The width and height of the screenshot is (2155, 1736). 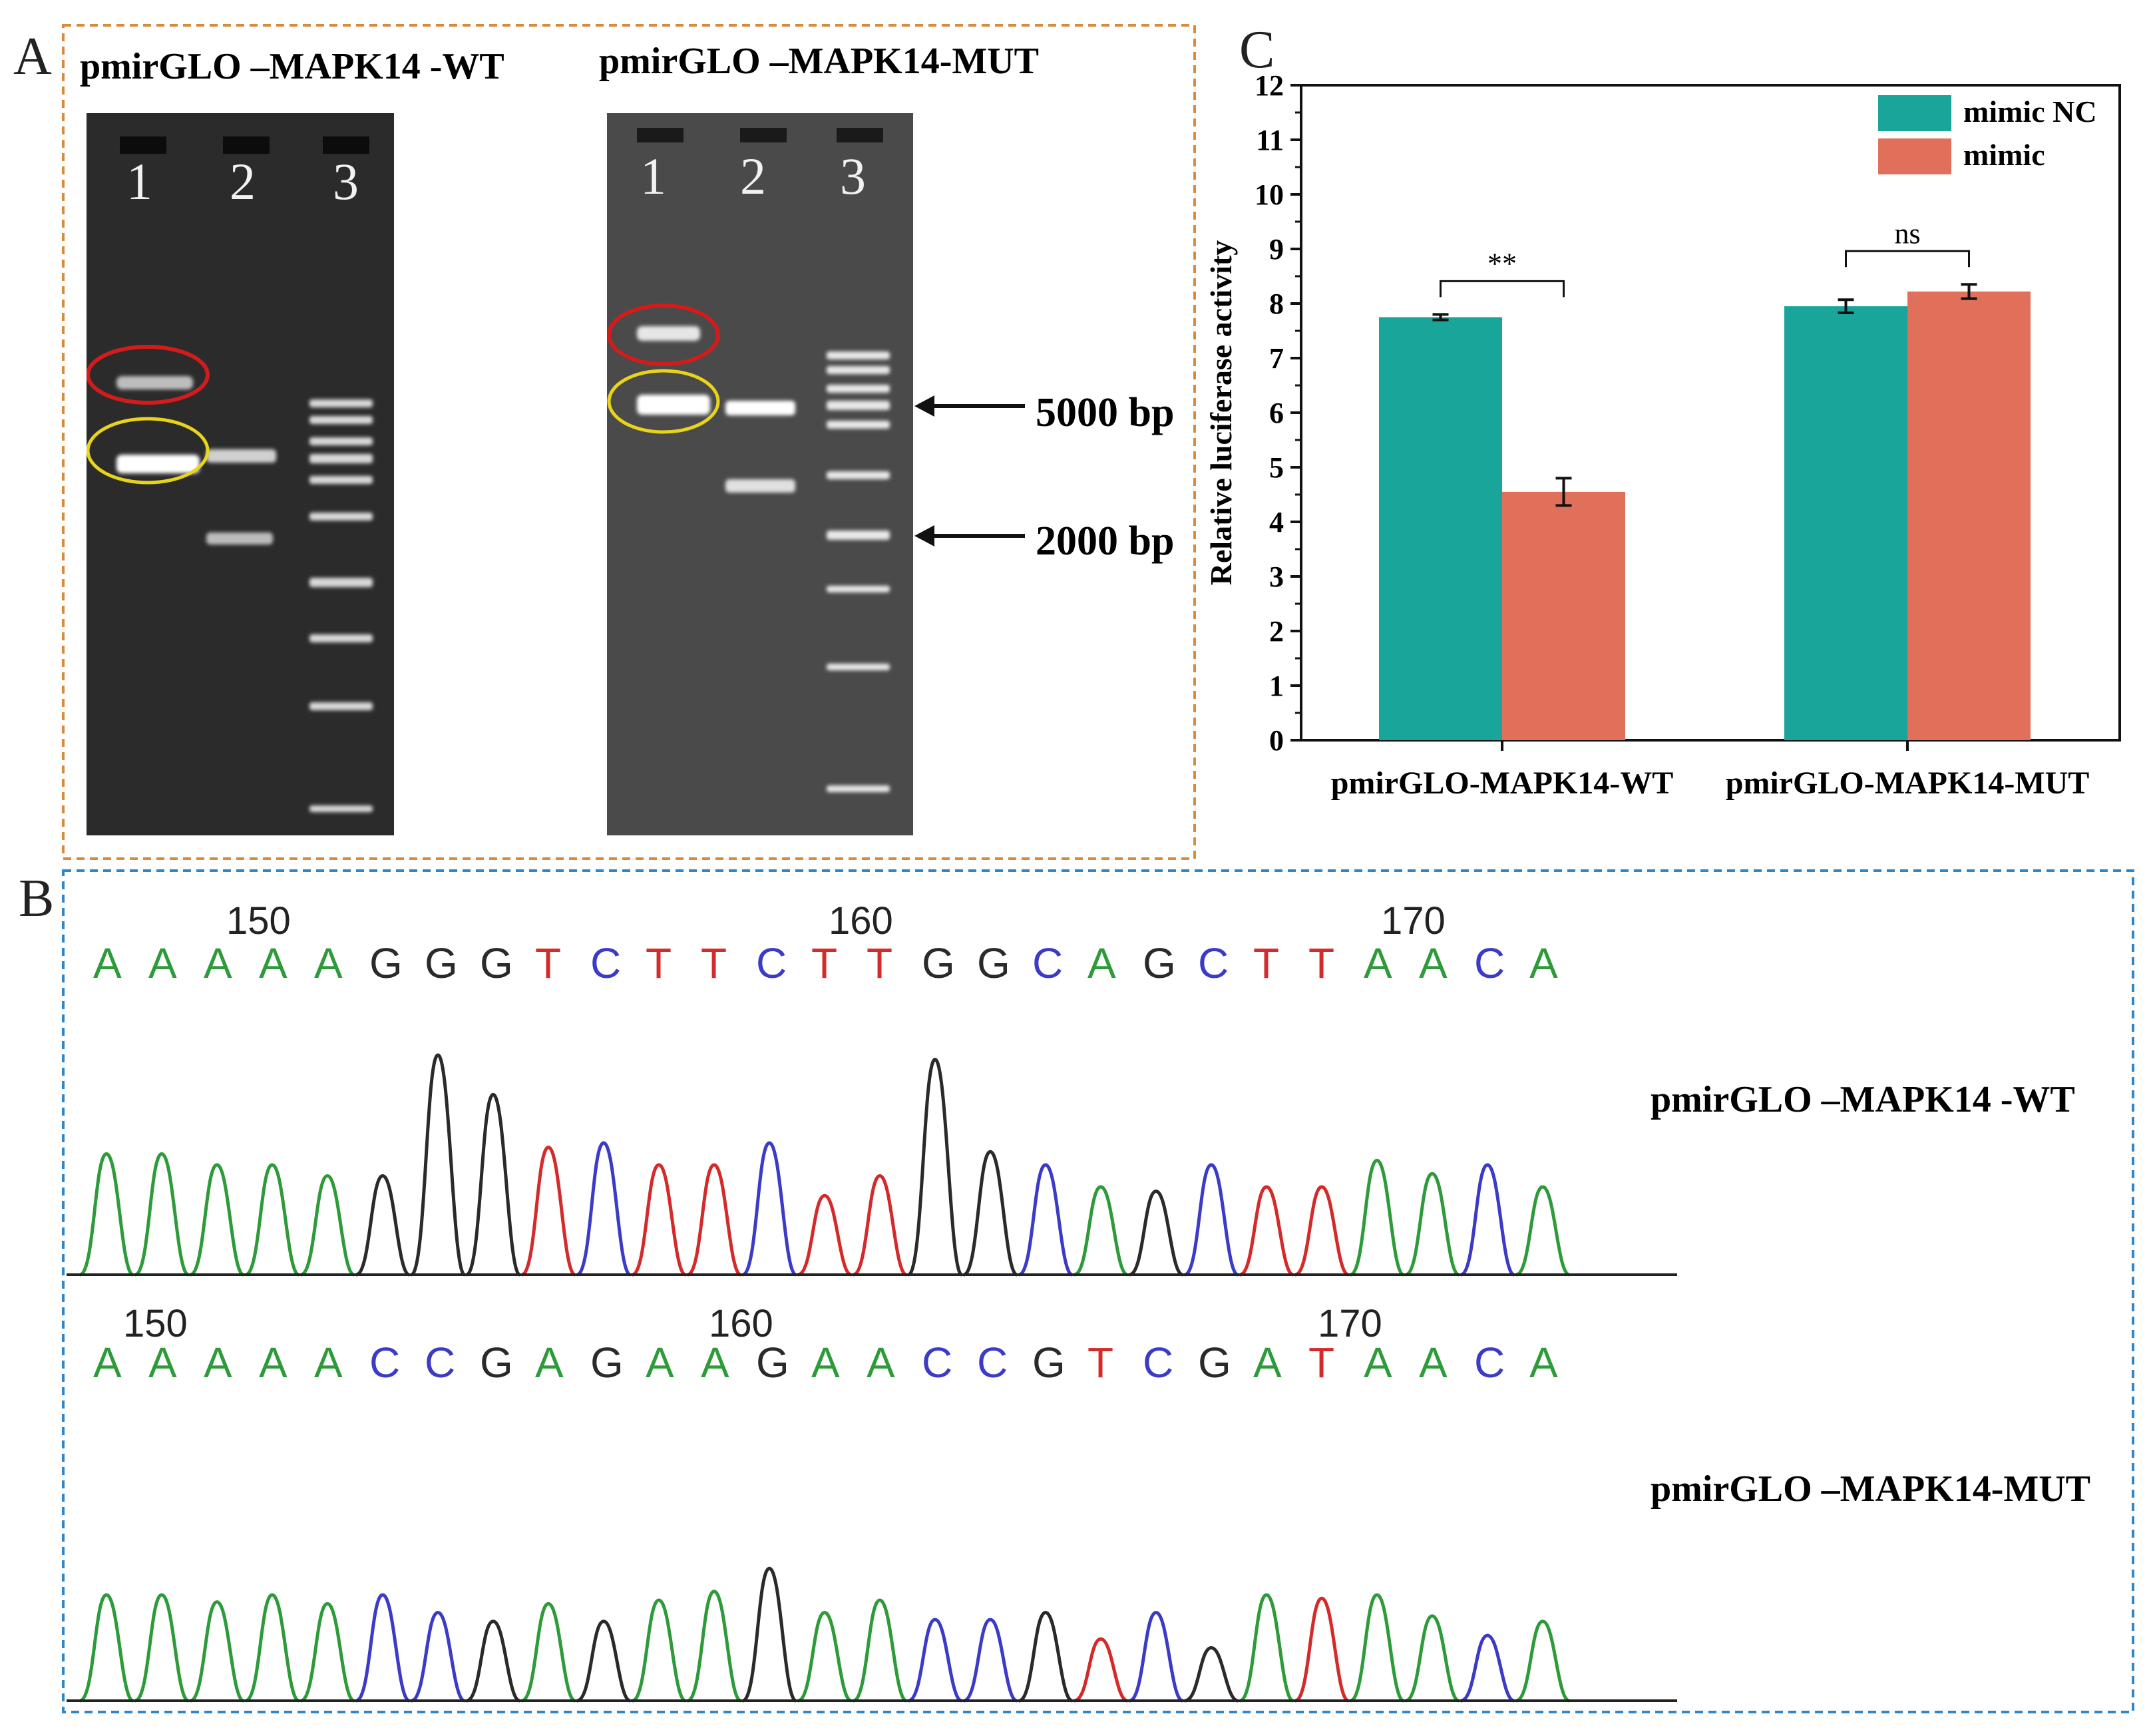 What do you see at coordinates (1907, 234) in the screenshot?
I see `sig-label-1: ns` at bounding box center [1907, 234].